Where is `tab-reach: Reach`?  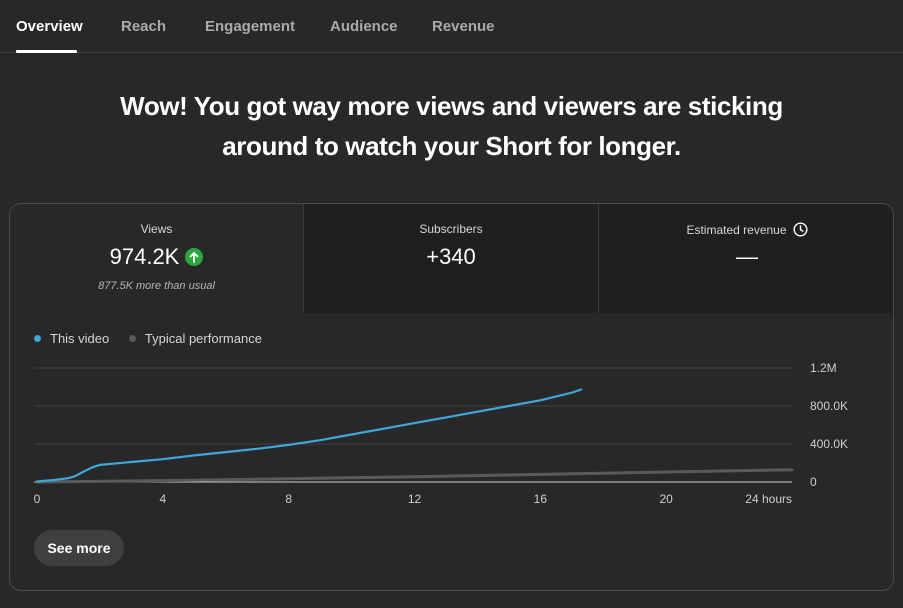 tab-reach: Reach is located at coordinates (144, 26).